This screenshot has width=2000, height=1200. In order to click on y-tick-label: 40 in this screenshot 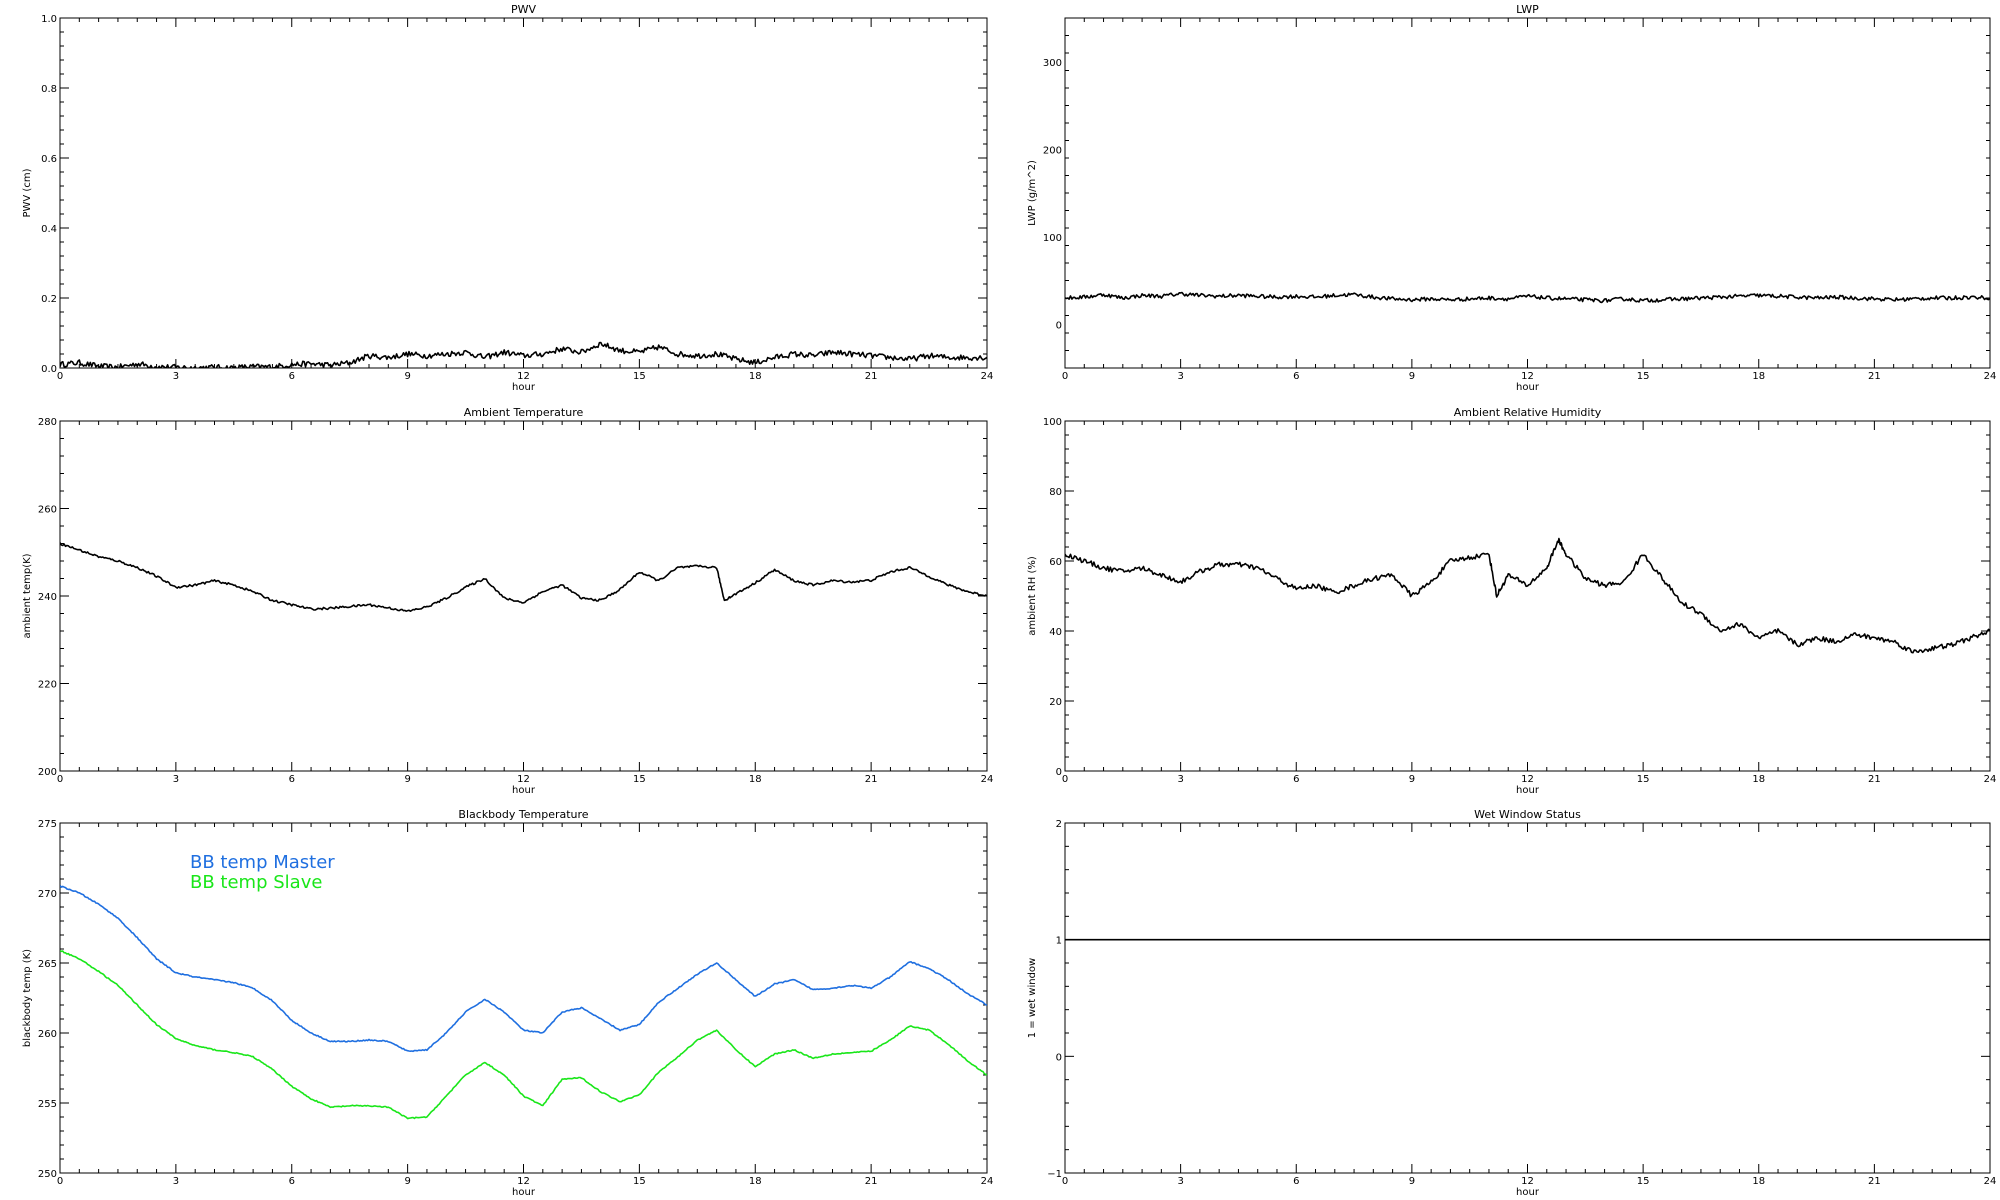, I will do `click(1055, 632)`.